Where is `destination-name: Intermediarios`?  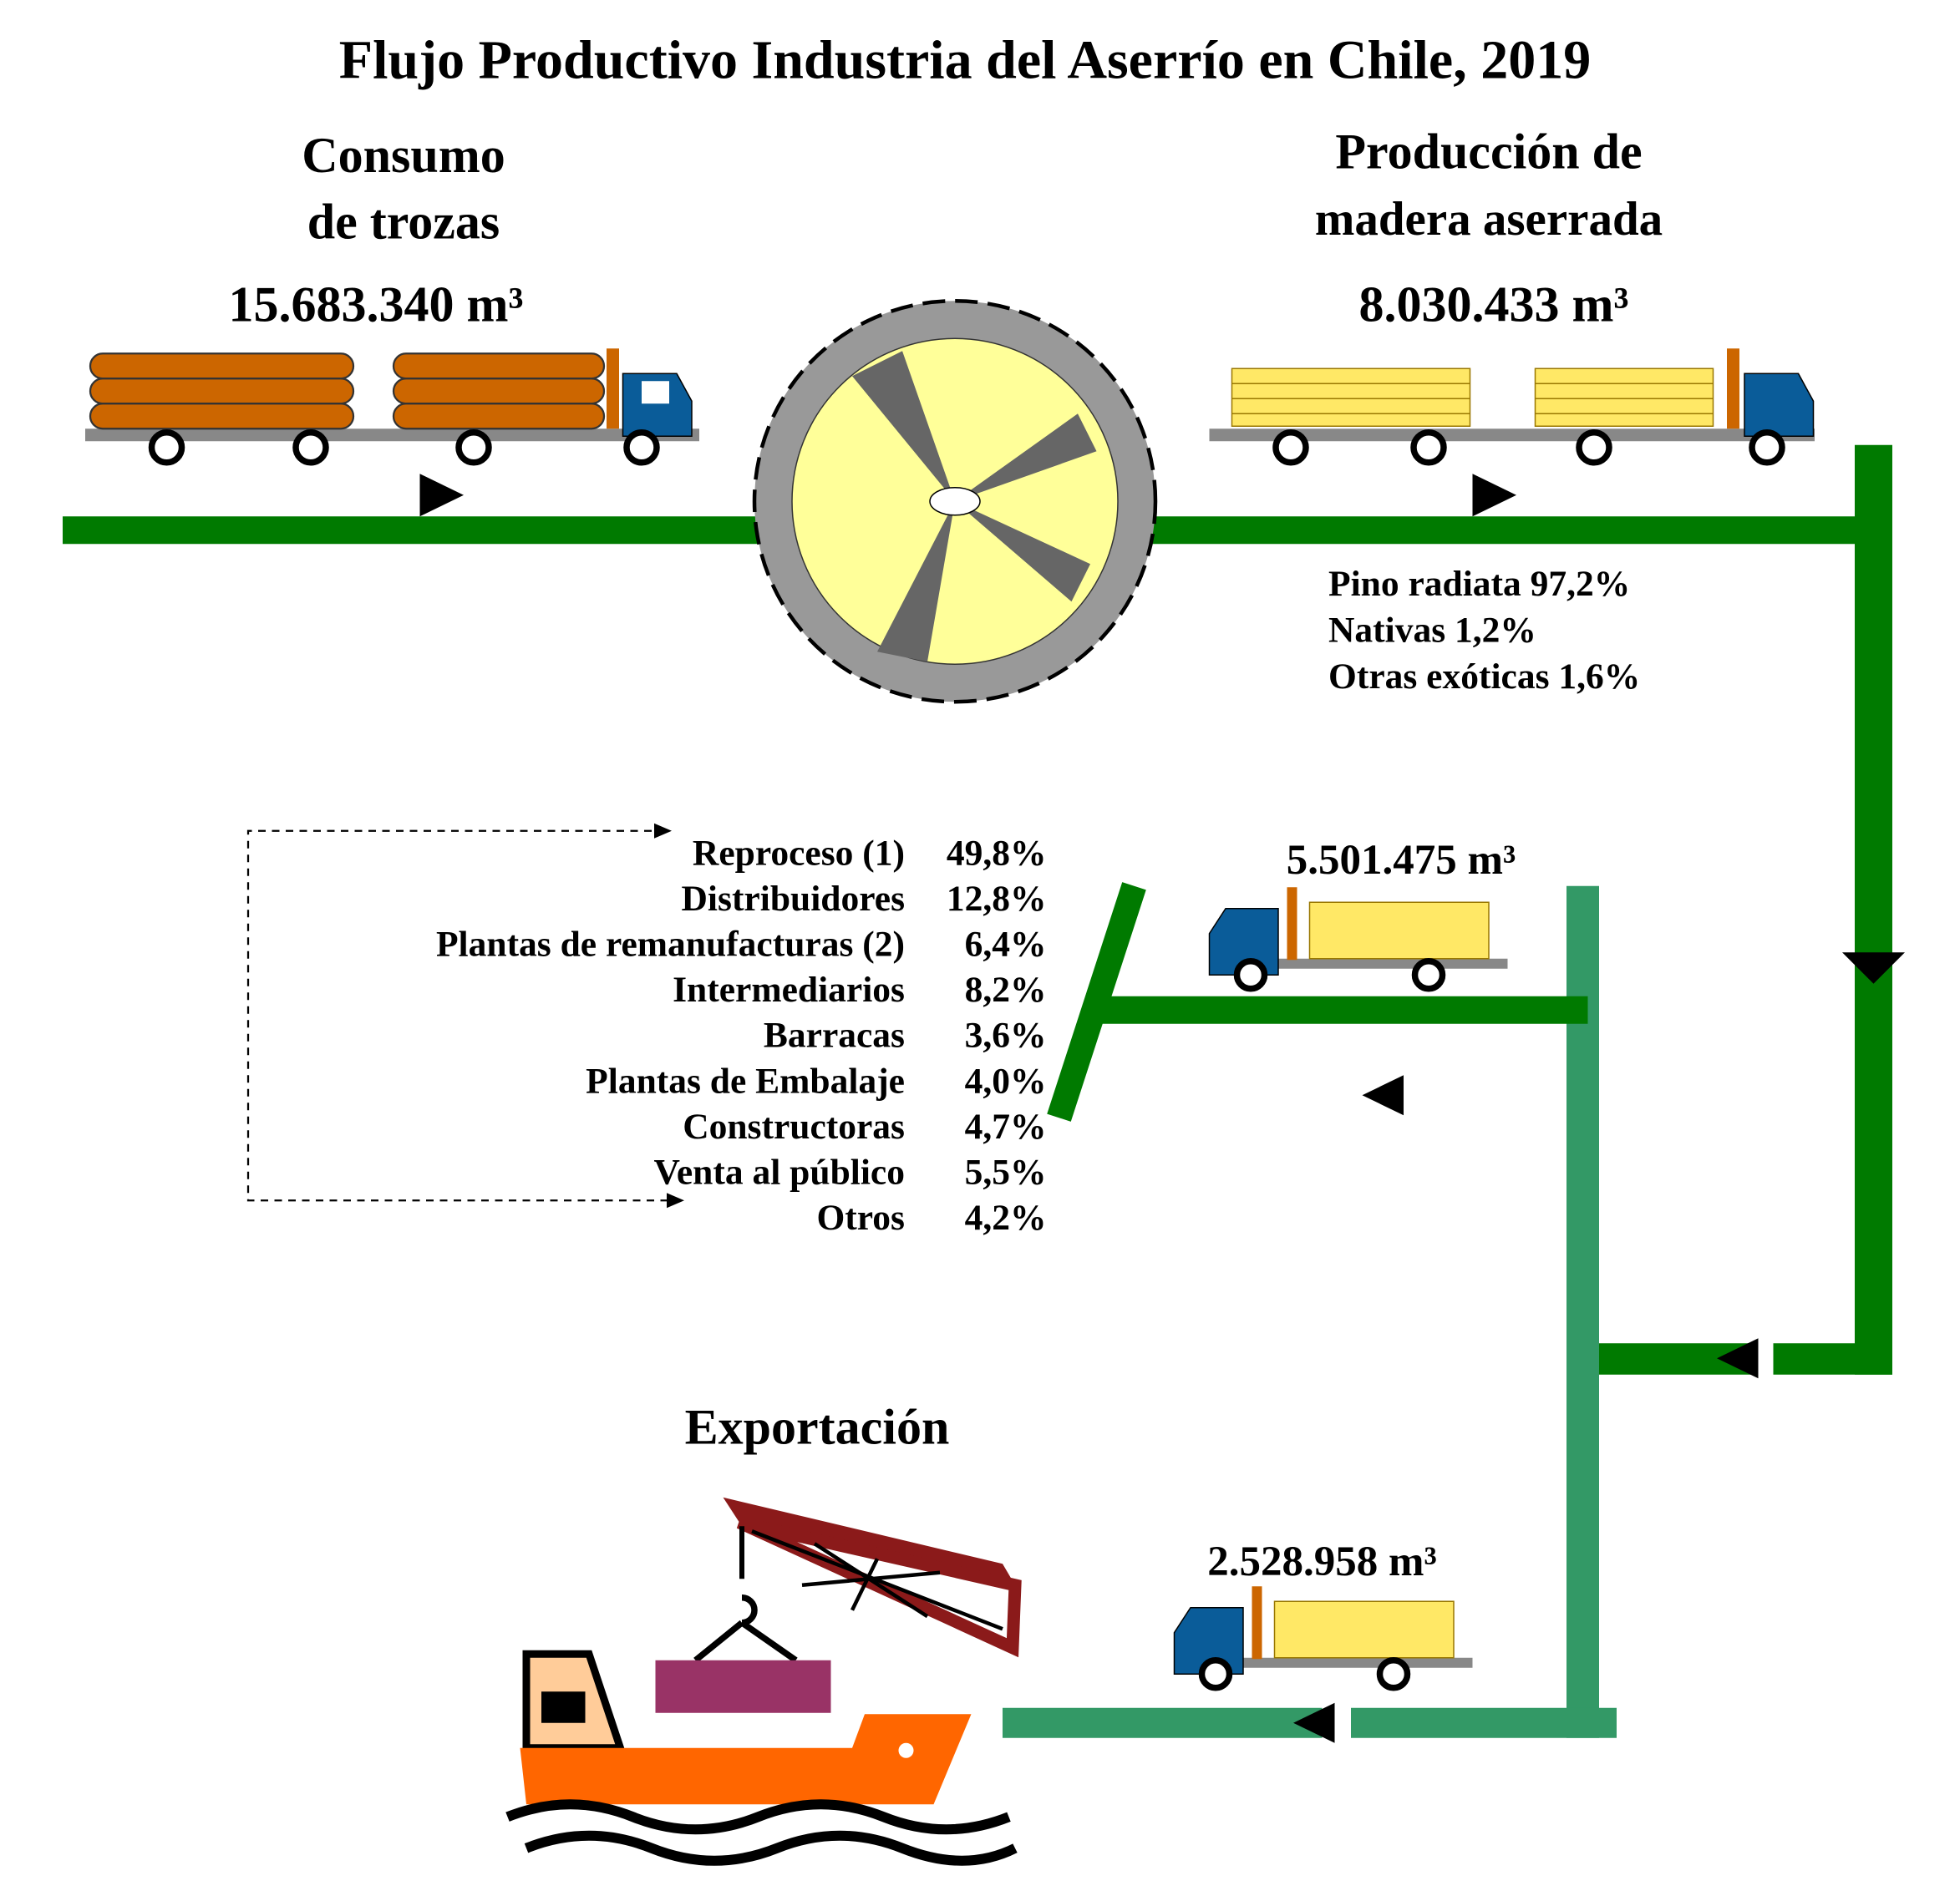 destination-name: Intermediarios is located at coordinates (789, 990).